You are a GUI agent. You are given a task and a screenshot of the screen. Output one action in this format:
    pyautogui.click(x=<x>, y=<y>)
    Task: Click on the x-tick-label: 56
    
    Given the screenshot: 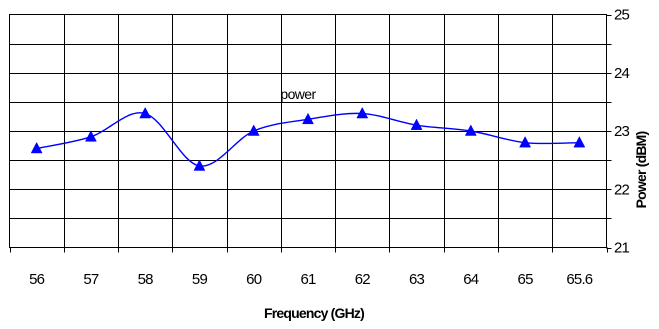 What is the action you would take?
    pyautogui.click(x=37, y=279)
    